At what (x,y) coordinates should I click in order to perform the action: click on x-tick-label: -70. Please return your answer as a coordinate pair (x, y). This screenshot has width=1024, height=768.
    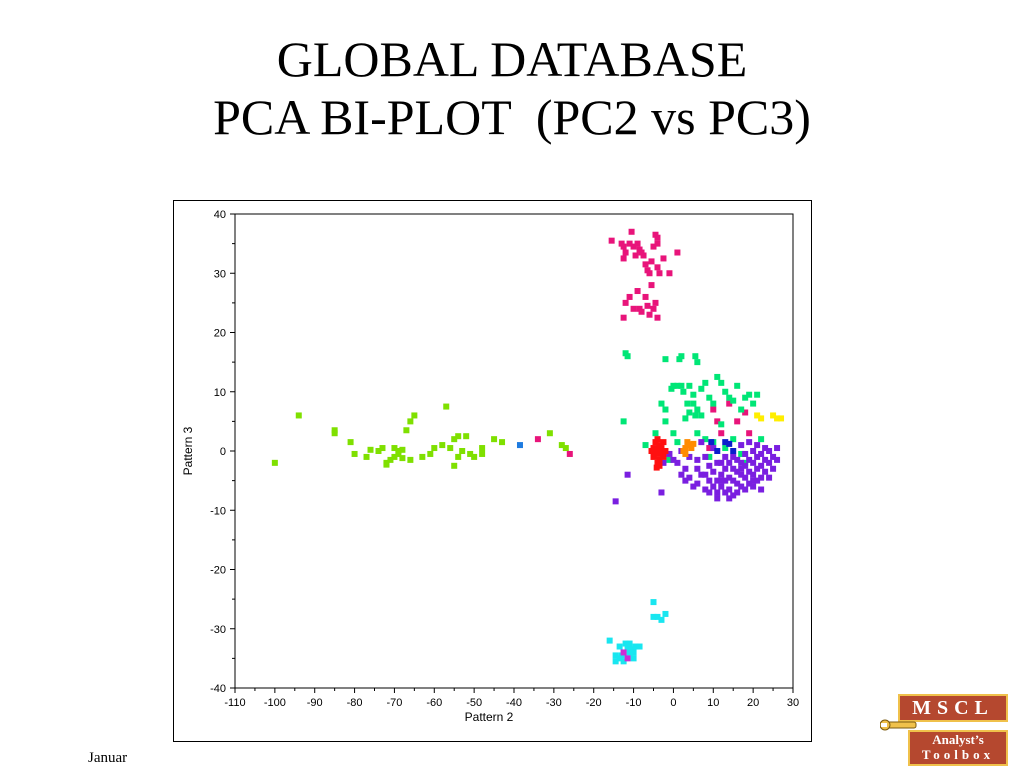
    Looking at the image, I should click on (394, 703).